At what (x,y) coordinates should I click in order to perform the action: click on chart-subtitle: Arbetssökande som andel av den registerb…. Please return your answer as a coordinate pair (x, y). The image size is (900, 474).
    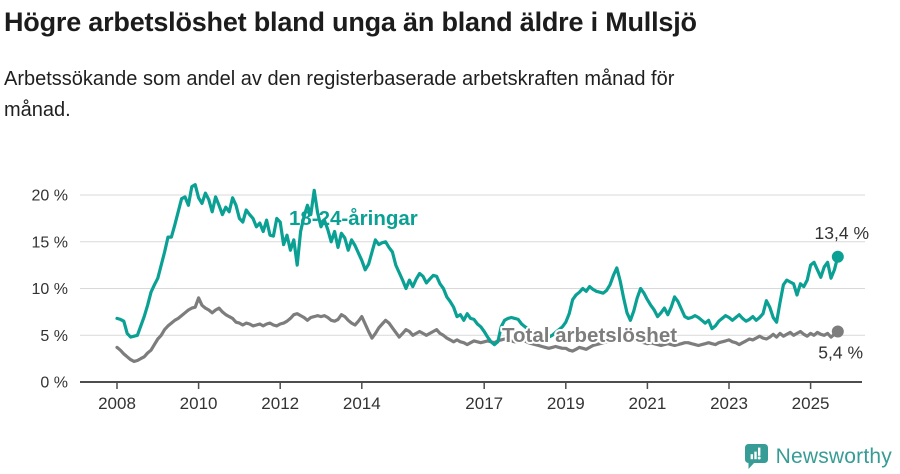
    Looking at the image, I should click on (424, 95).